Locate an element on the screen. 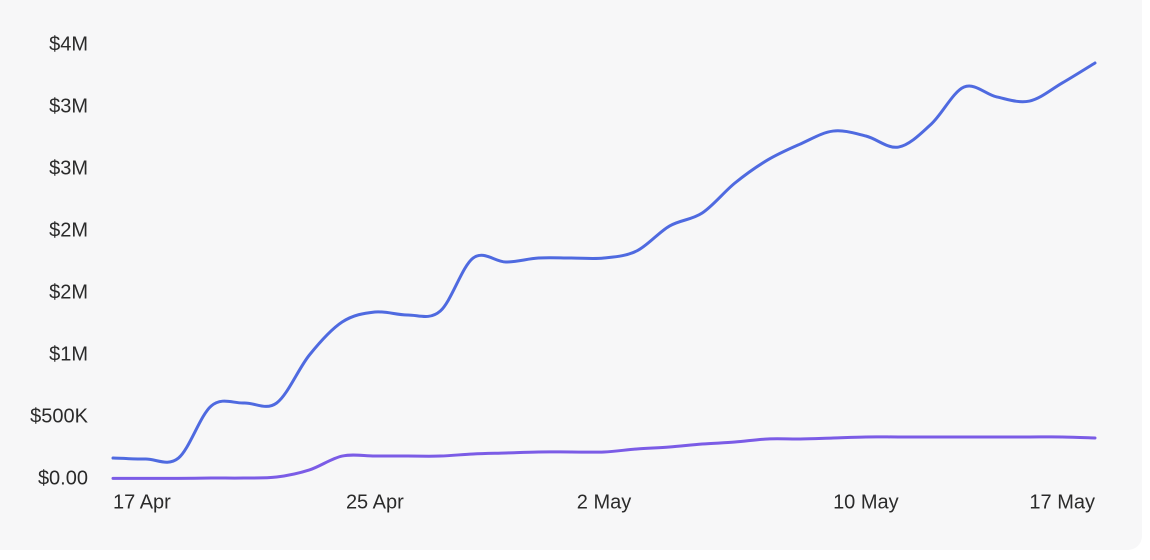 The height and width of the screenshot is (560, 1150). y-tick-label: $4M is located at coordinates (68, 44).